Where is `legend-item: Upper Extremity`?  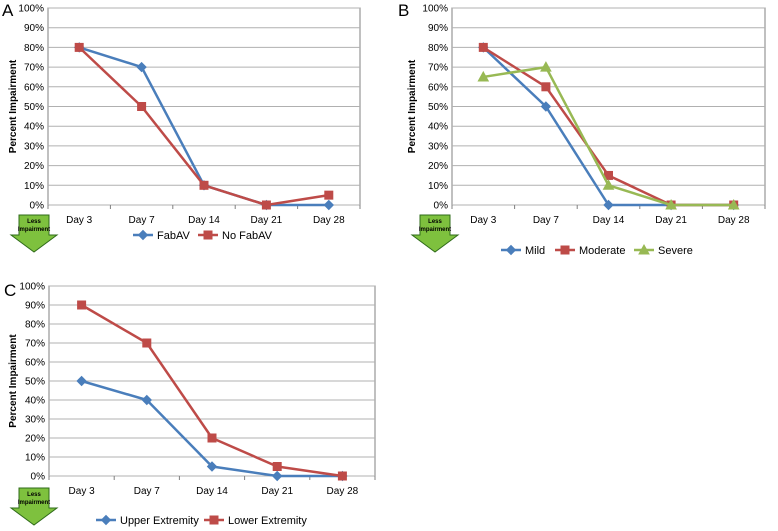 legend-item: Upper Extremity is located at coordinates (147, 520).